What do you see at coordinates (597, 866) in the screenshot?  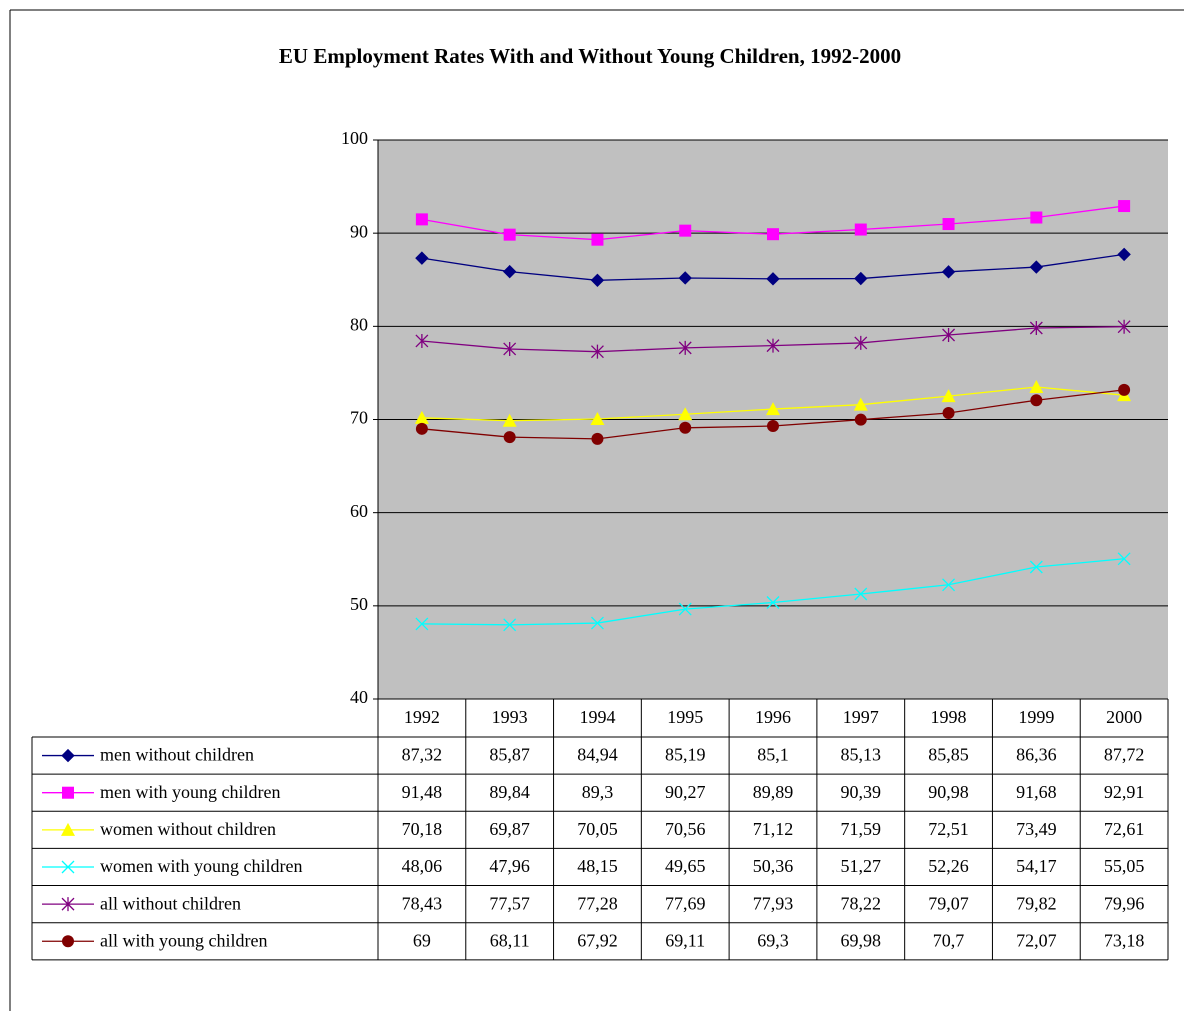 I see `table-value: 48,15` at bounding box center [597, 866].